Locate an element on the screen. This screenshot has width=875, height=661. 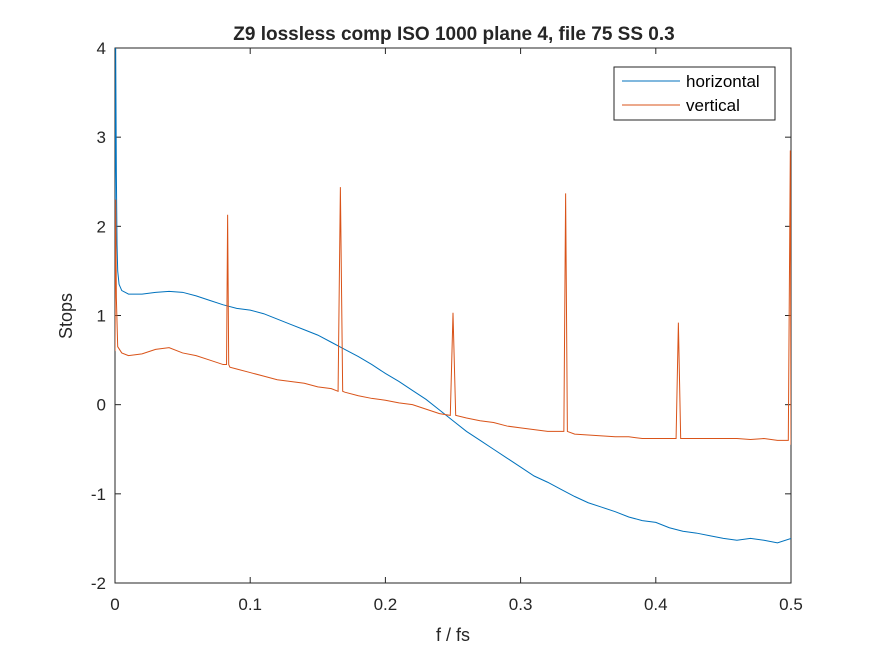
x-tick-label: 0 is located at coordinates (114, 604).